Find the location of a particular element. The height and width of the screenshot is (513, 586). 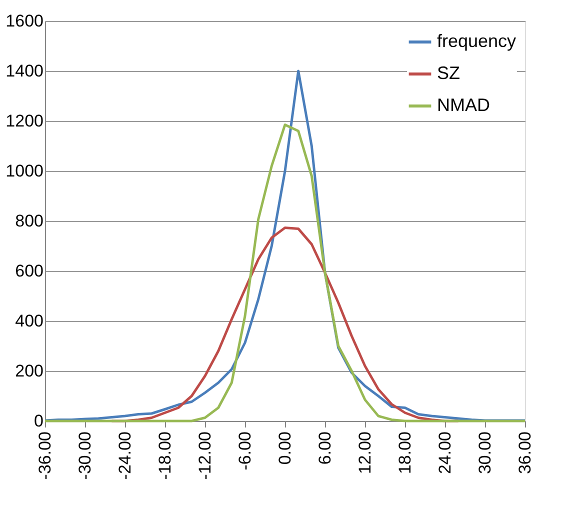

x-tick-label: -18.00 is located at coordinates (165, 456).